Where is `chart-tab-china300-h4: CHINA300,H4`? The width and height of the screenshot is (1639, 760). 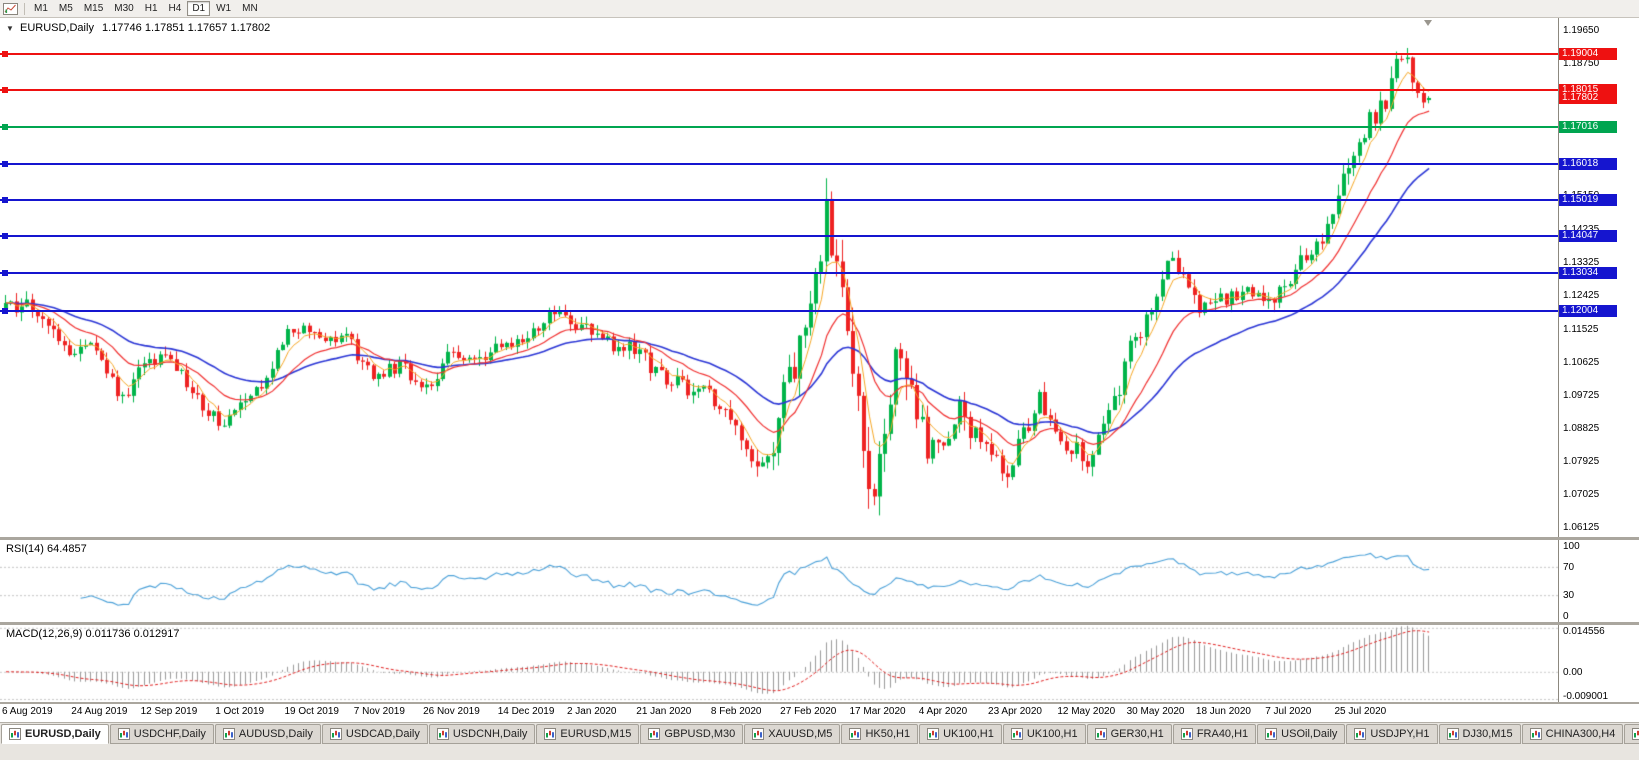 chart-tab-china300-h4: CHINA300,H4 is located at coordinates (1572, 734).